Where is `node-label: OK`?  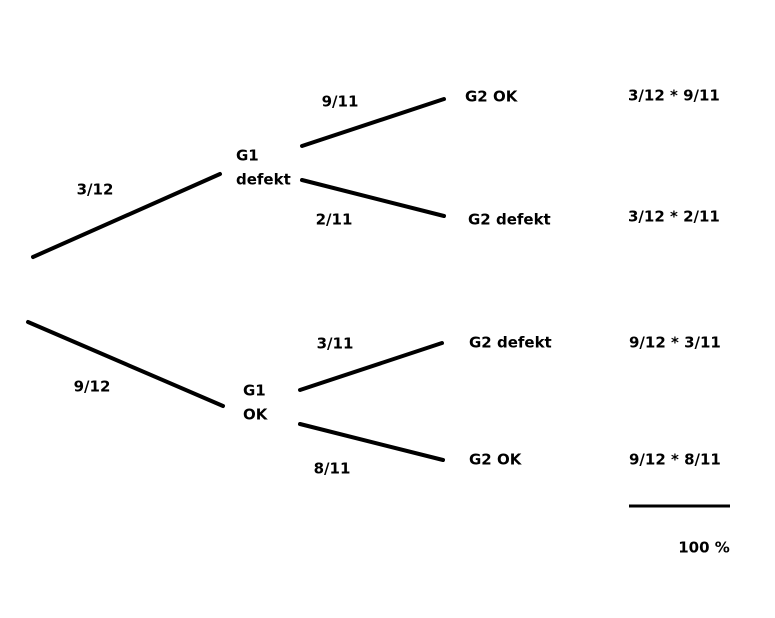 node-label: OK is located at coordinates (256, 415).